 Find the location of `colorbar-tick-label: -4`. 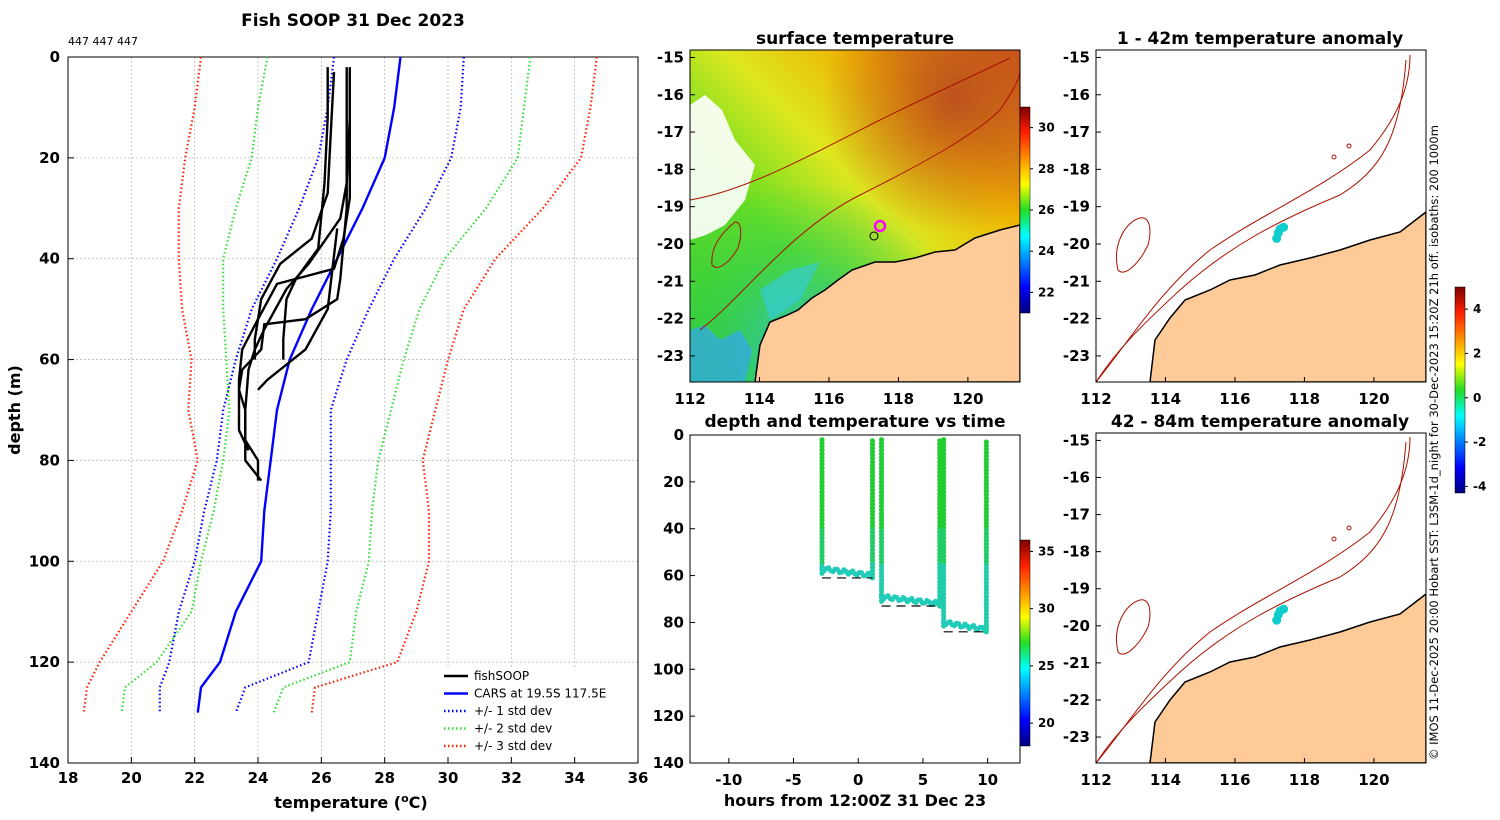

colorbar-tick-label: -4 is located at coordinates (1479, 486).